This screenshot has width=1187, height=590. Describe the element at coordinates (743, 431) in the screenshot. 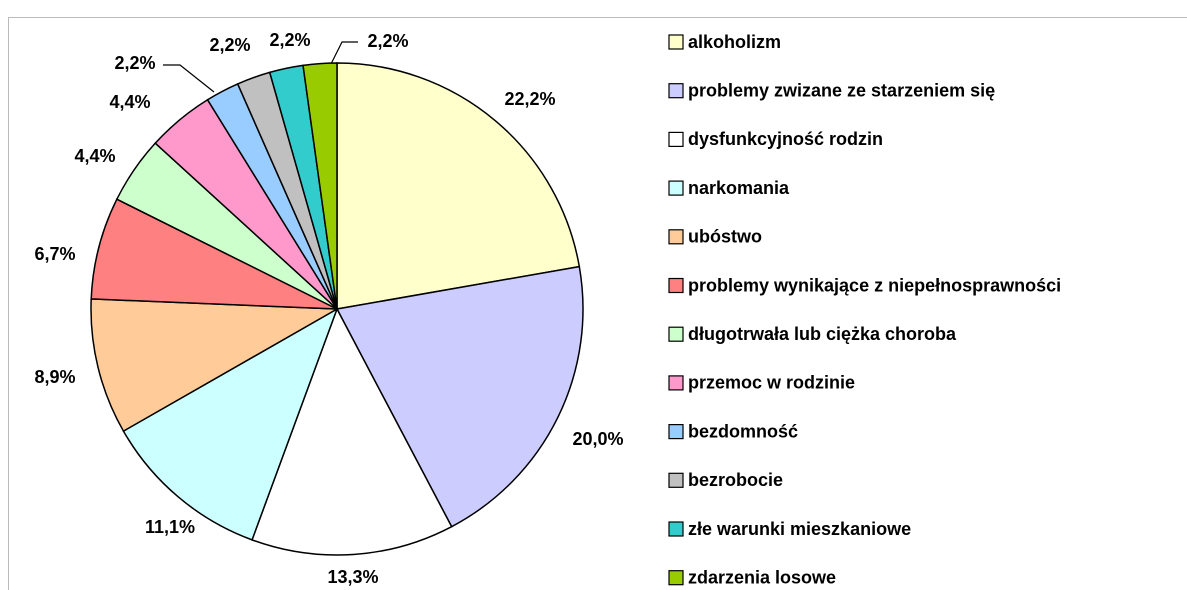

I see `legend-label: bezdomność` at that location.